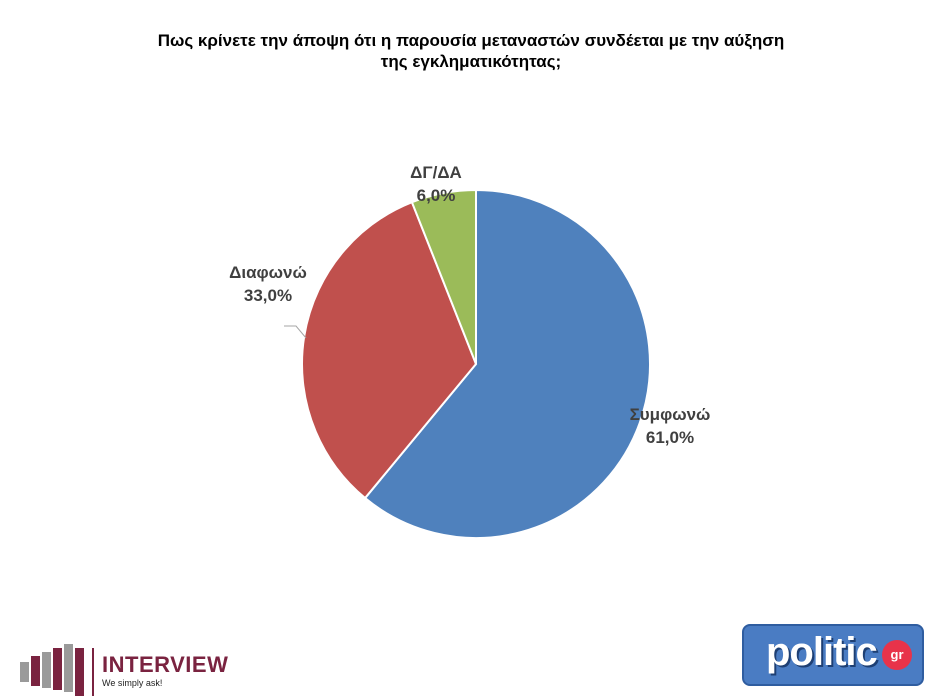 This screenshot has width=942, height=700. What do you see at coordinates (471, 61) in the screenshot?
I see `chart-title-line-2: της εγκληματικότητας;` at bounding box center [471, 61].